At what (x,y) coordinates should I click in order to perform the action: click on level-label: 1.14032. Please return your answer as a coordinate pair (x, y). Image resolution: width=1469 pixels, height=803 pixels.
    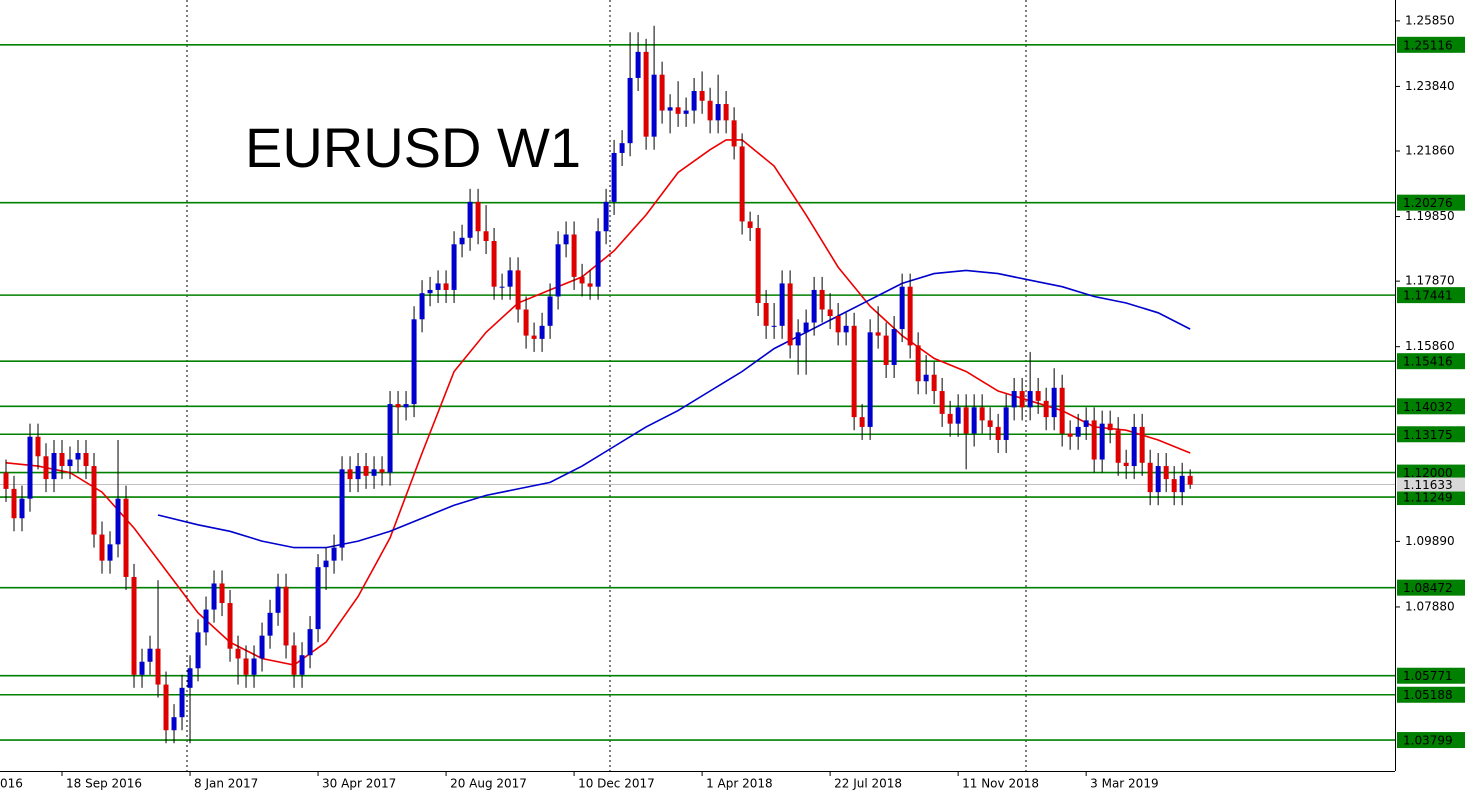
    Looking at the image, I should click on (1428, 407).